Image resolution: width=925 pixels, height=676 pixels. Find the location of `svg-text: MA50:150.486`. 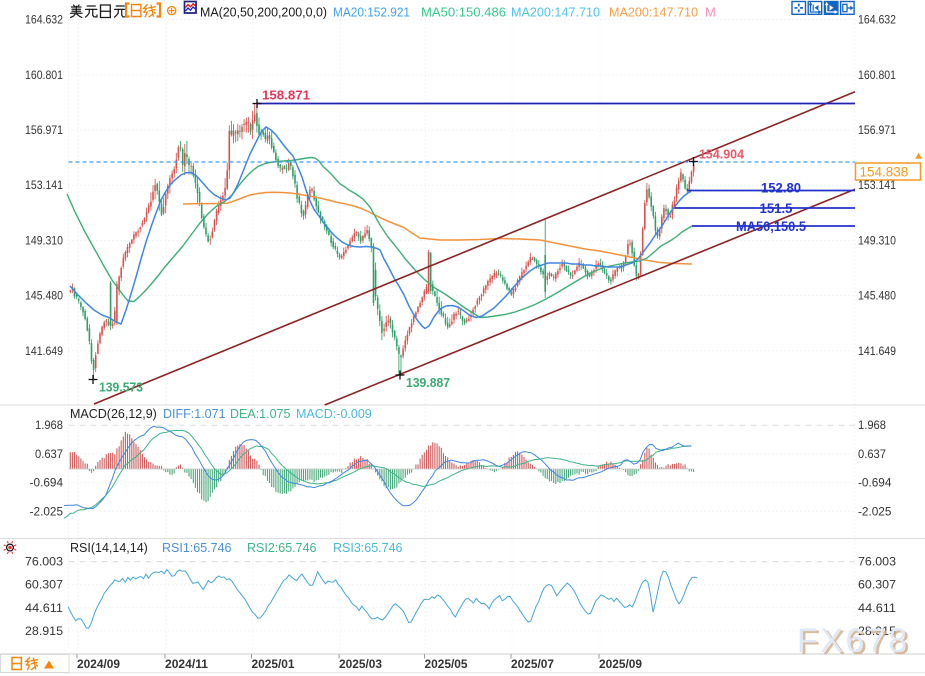

svg-text: MA50:150.486 is located at coordinates (463, 12).